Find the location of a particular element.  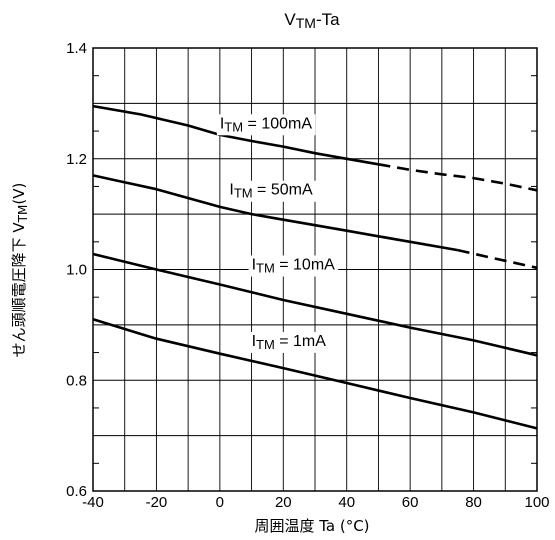

y-tick-label: 1.0 is located at coordinates (76, 270).